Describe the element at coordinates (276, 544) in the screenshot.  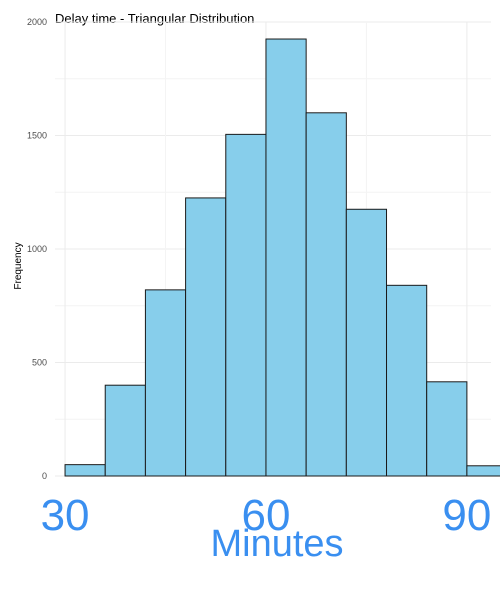
I see `x-axis-label: Minutes` at that location.